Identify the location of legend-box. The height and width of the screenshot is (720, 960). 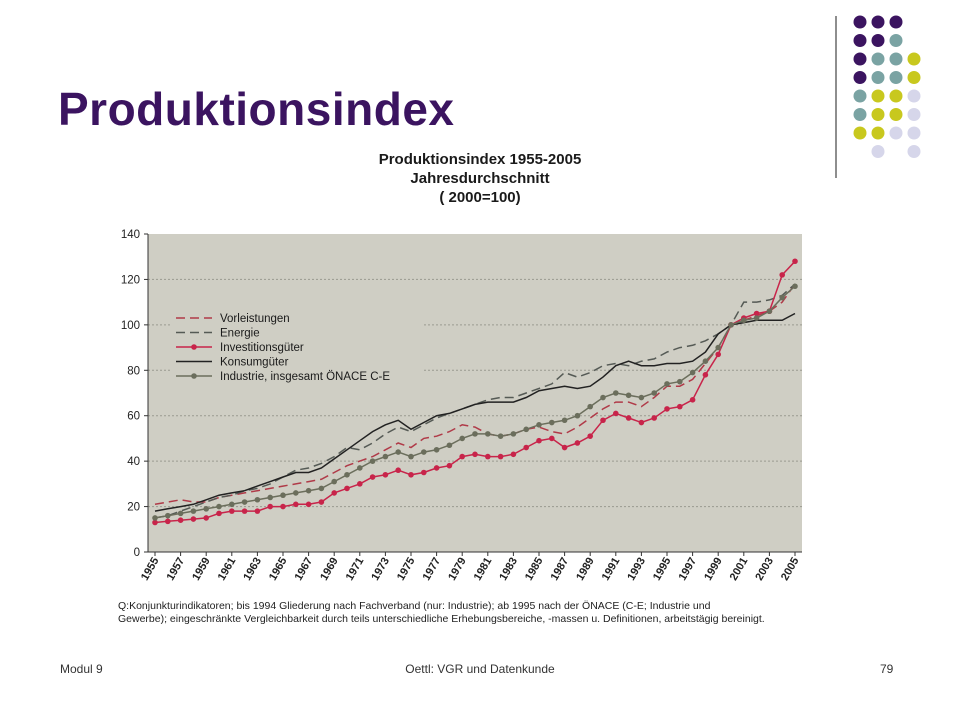
(298, 347).